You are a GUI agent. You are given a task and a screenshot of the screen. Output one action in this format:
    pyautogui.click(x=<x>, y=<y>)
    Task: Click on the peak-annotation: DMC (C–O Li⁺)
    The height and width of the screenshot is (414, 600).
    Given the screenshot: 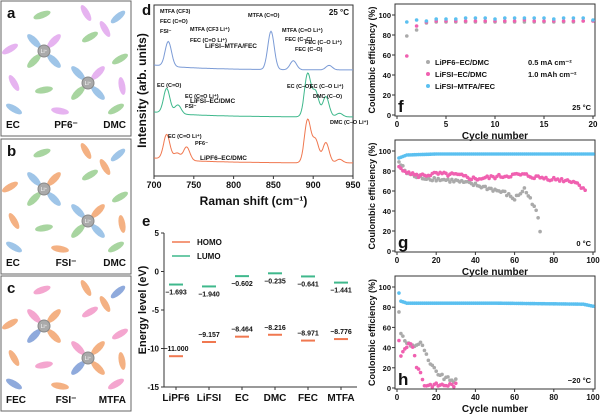 What is the action you would take?
    pyautogui.click(x=349, y=122)
    